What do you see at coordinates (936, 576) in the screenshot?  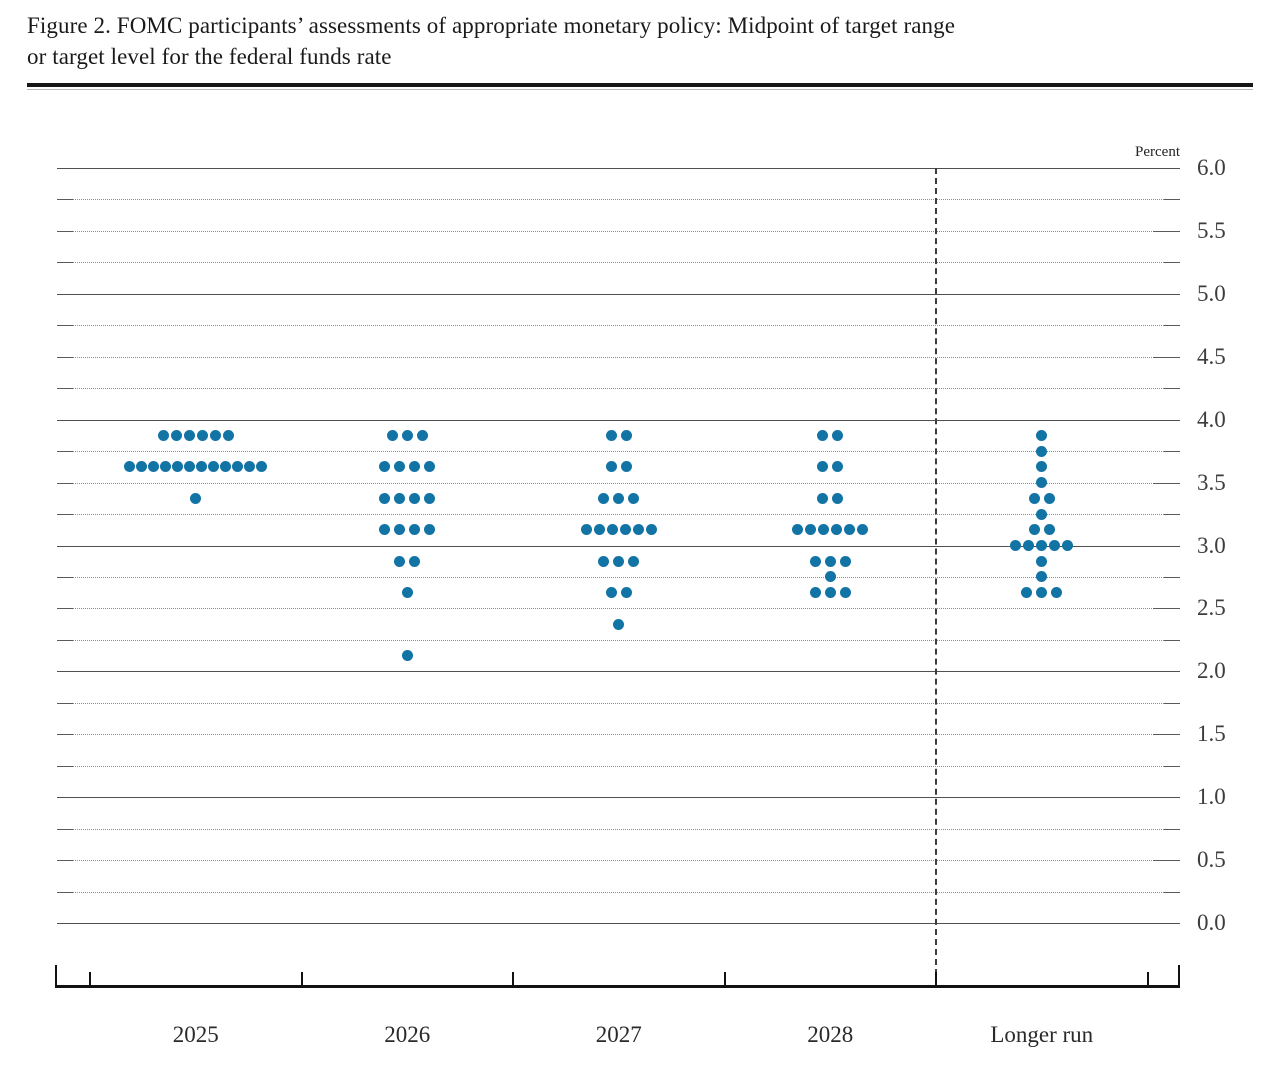 I see `longer-run-separator` at bounding box center [936, 576].